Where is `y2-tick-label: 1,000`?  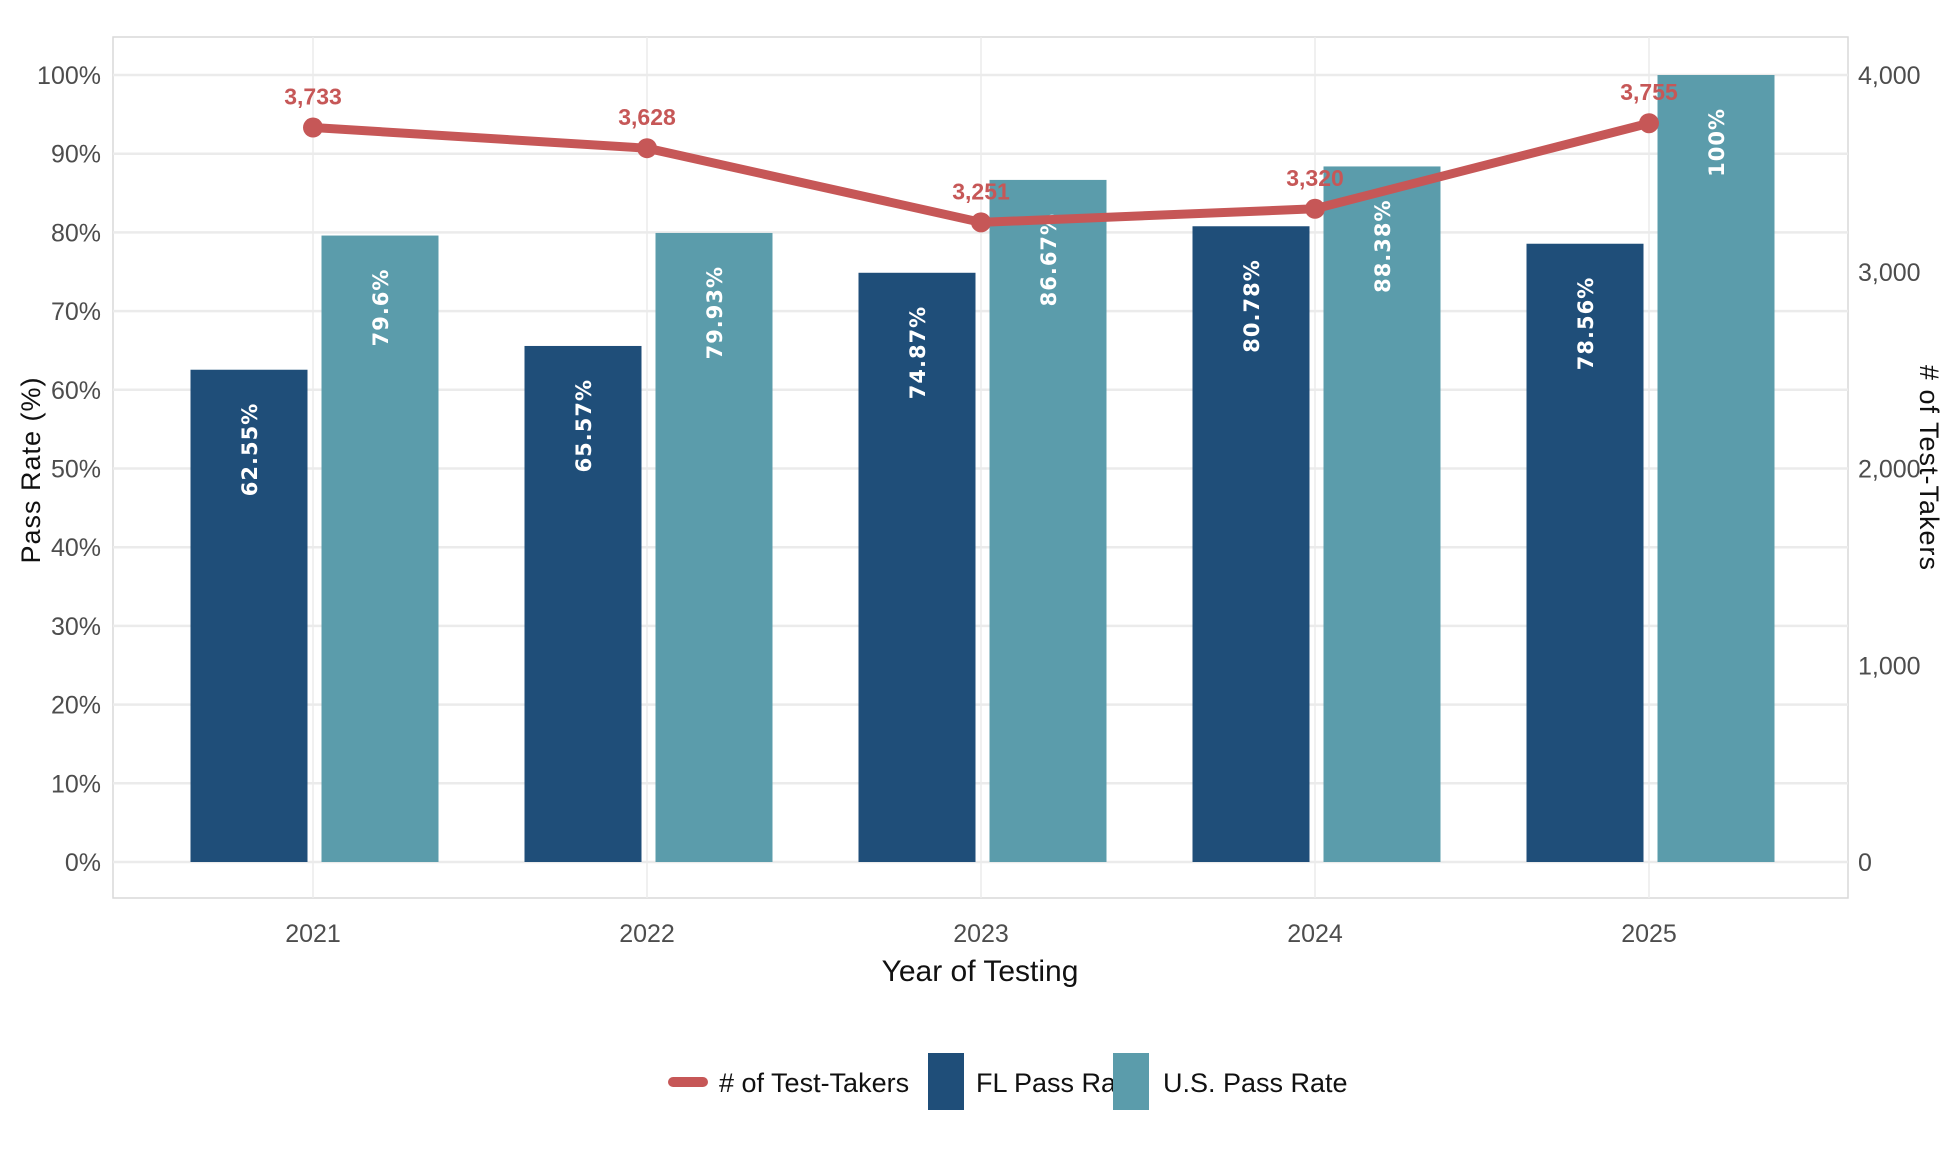 y2-tick-label: 1,000 is located at coordinates (1889, 666).